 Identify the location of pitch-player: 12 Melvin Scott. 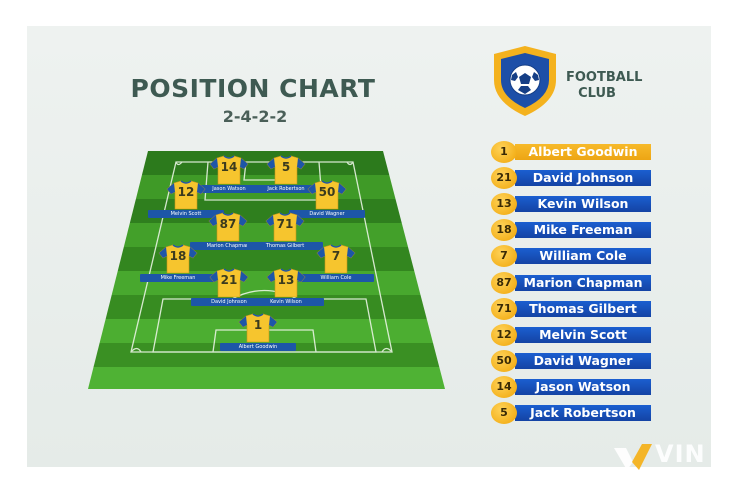
(186, 202).